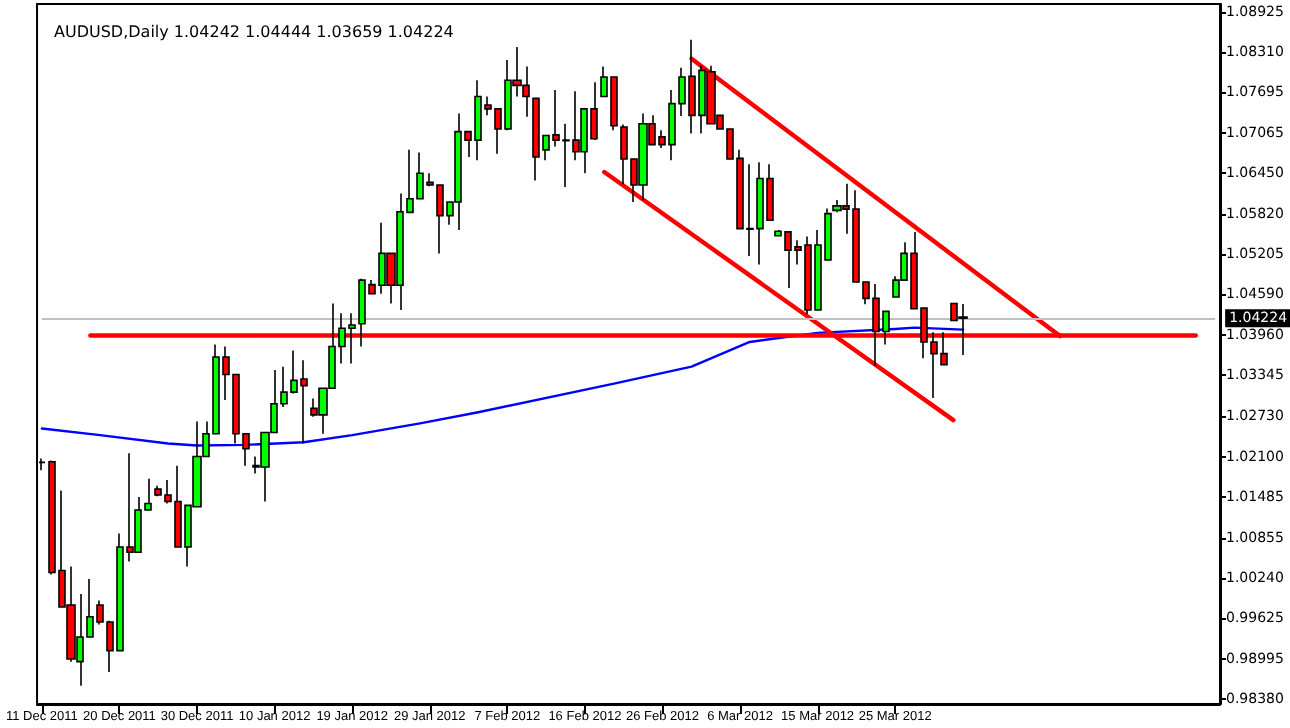 This screenshot has height=728, width=1290. What do you see at coordinates (254, 32) in the screenshot?
I see `text: AUDUSD,Daily 1.04242 1.04444 1.03659 1.04224` at bounding box center [254, 32].